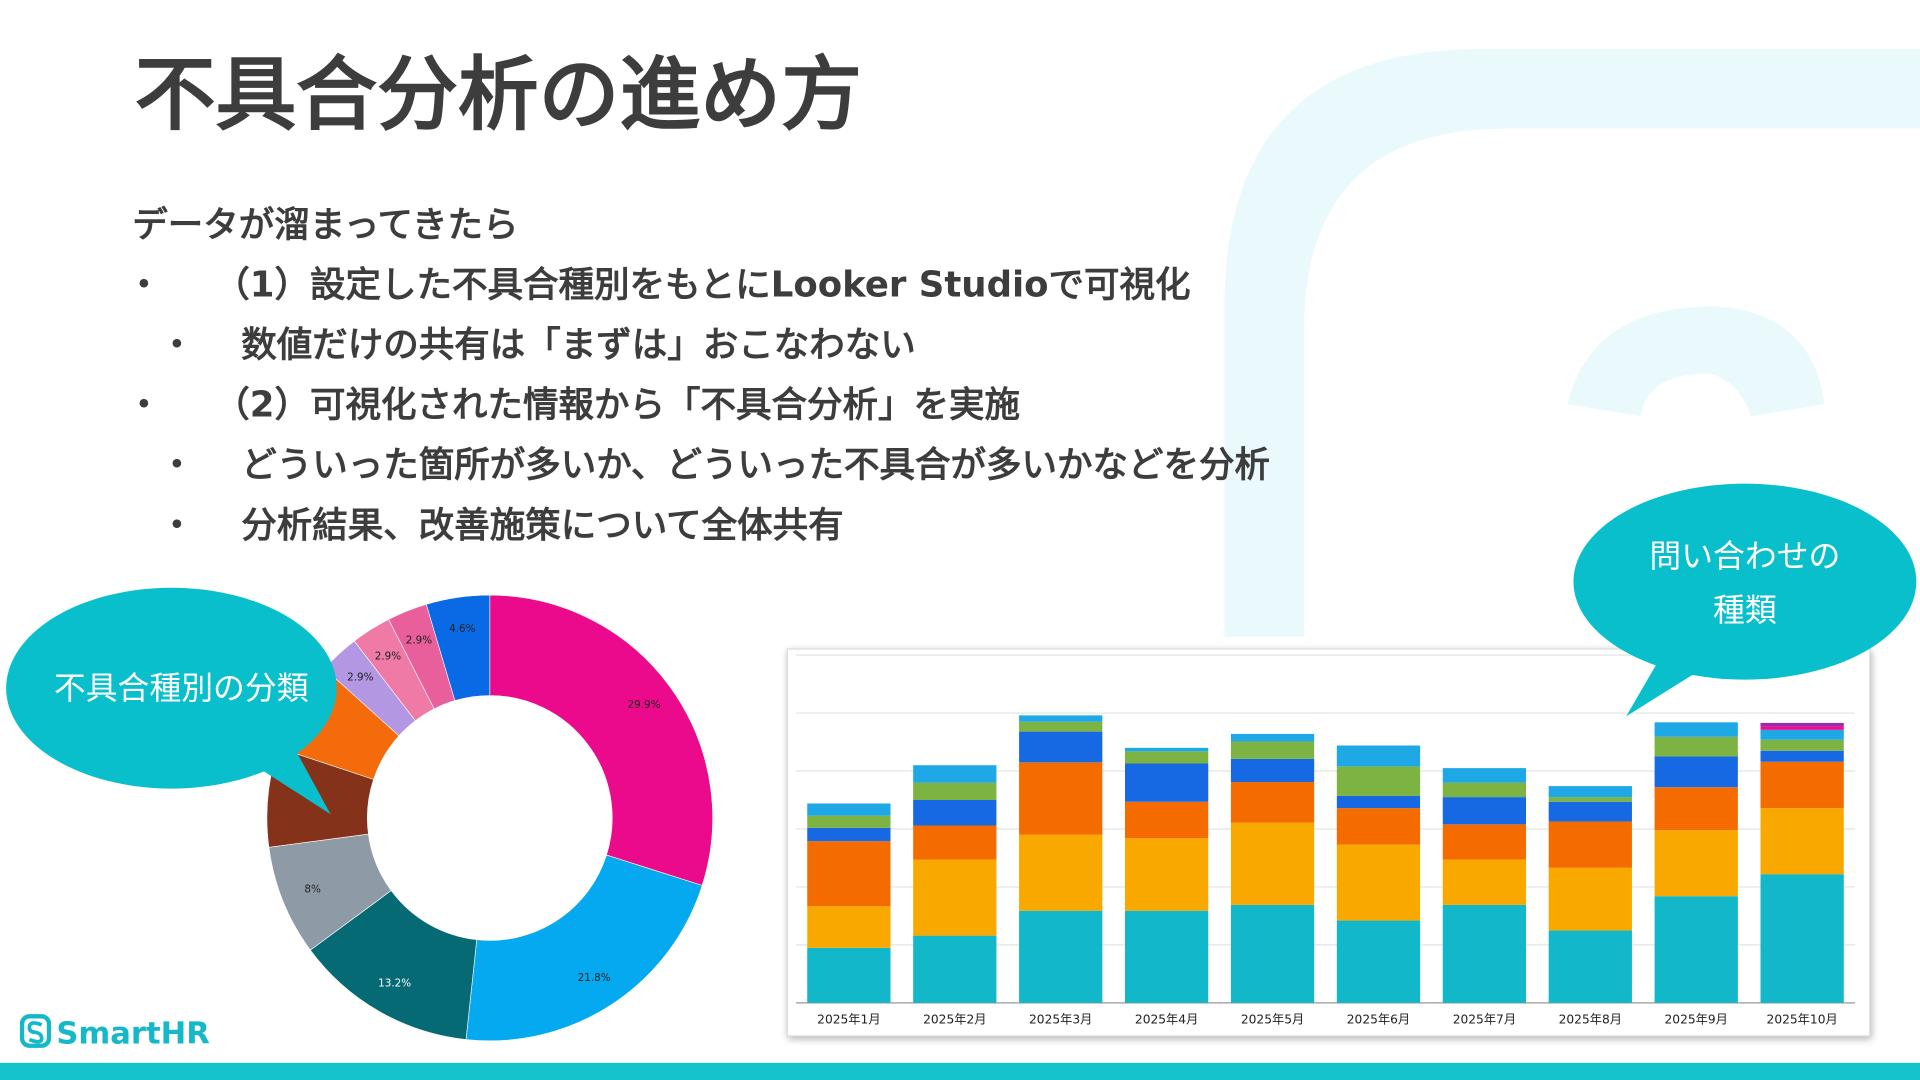  Describe the element at coordinates (1744, 556) in the screenshot. I see `callout-text: 問い合わせの` at that location.